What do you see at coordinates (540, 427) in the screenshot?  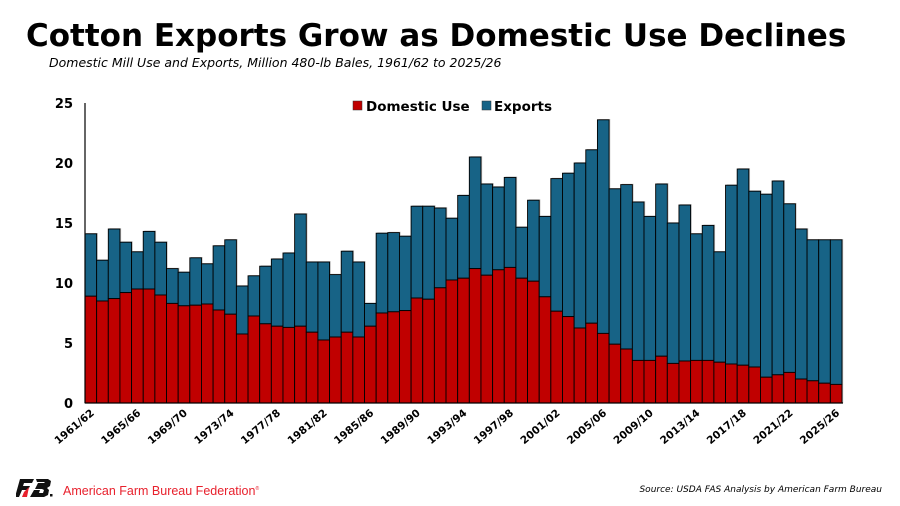 I see `x-tick-label: 2001/02` at bounding box center [540, 427].